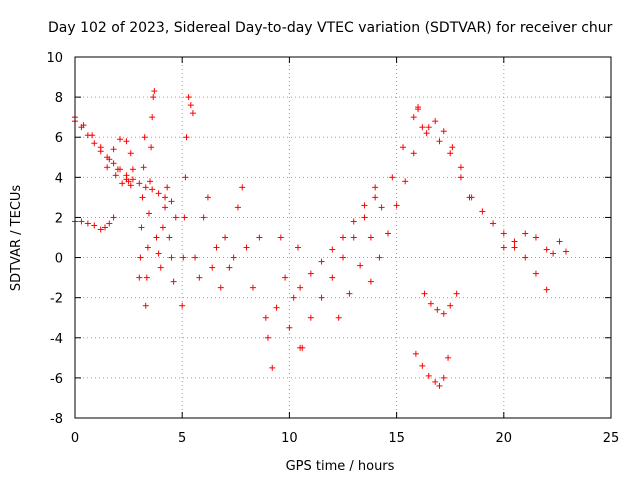 The width and height of the screenshot is (640, 480). What do you see at coordinates (75, 438) in the screenshot?
I see `x-tick-label: 0` at bounding box center [75, 438].